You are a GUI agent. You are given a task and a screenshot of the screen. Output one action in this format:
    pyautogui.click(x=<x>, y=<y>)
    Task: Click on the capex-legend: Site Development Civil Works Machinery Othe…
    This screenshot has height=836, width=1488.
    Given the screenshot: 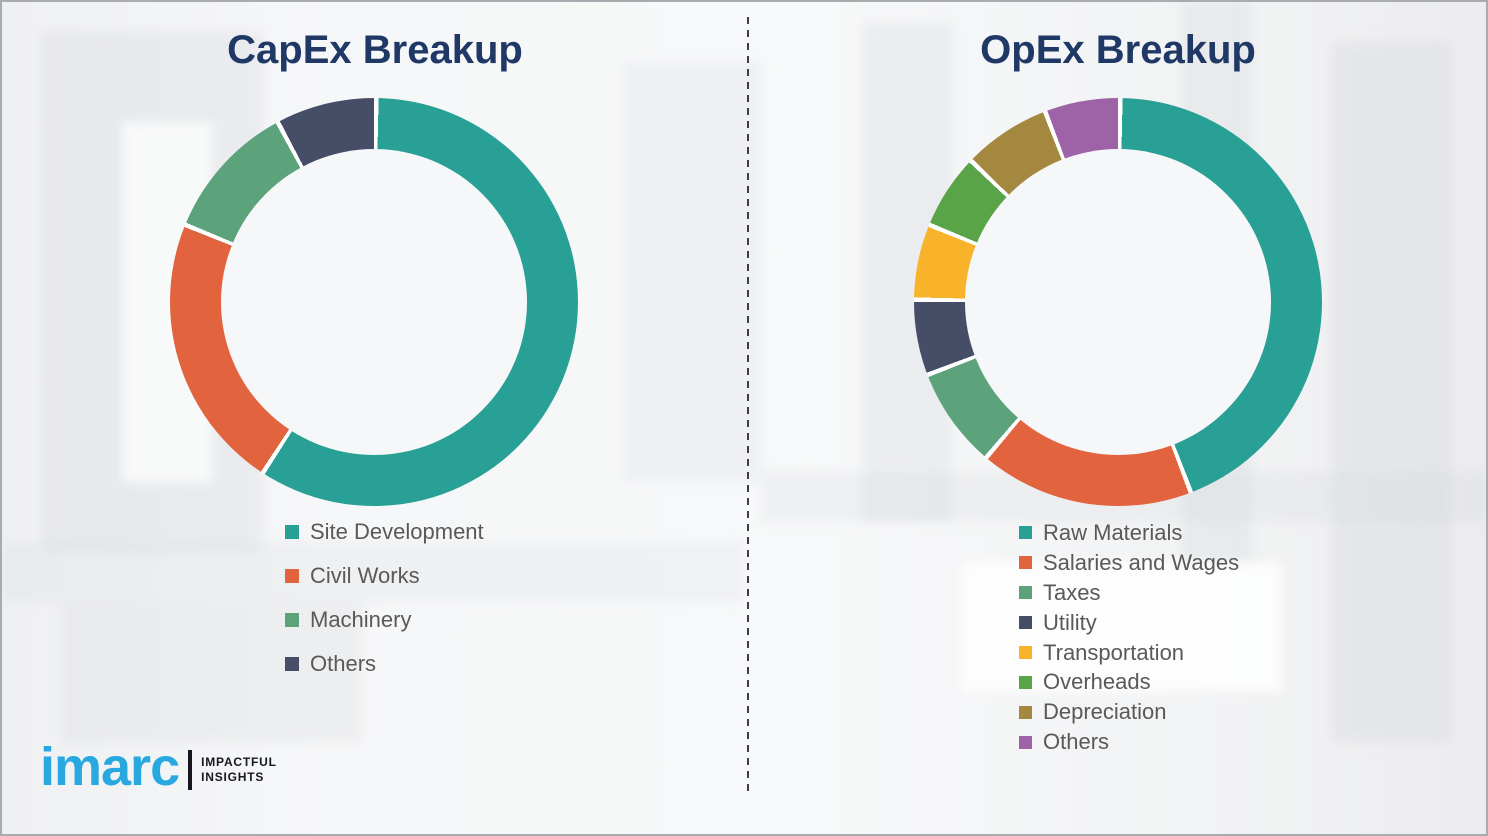 What is the action you would take?
    pyautogui.click(x=384, y=598)
    